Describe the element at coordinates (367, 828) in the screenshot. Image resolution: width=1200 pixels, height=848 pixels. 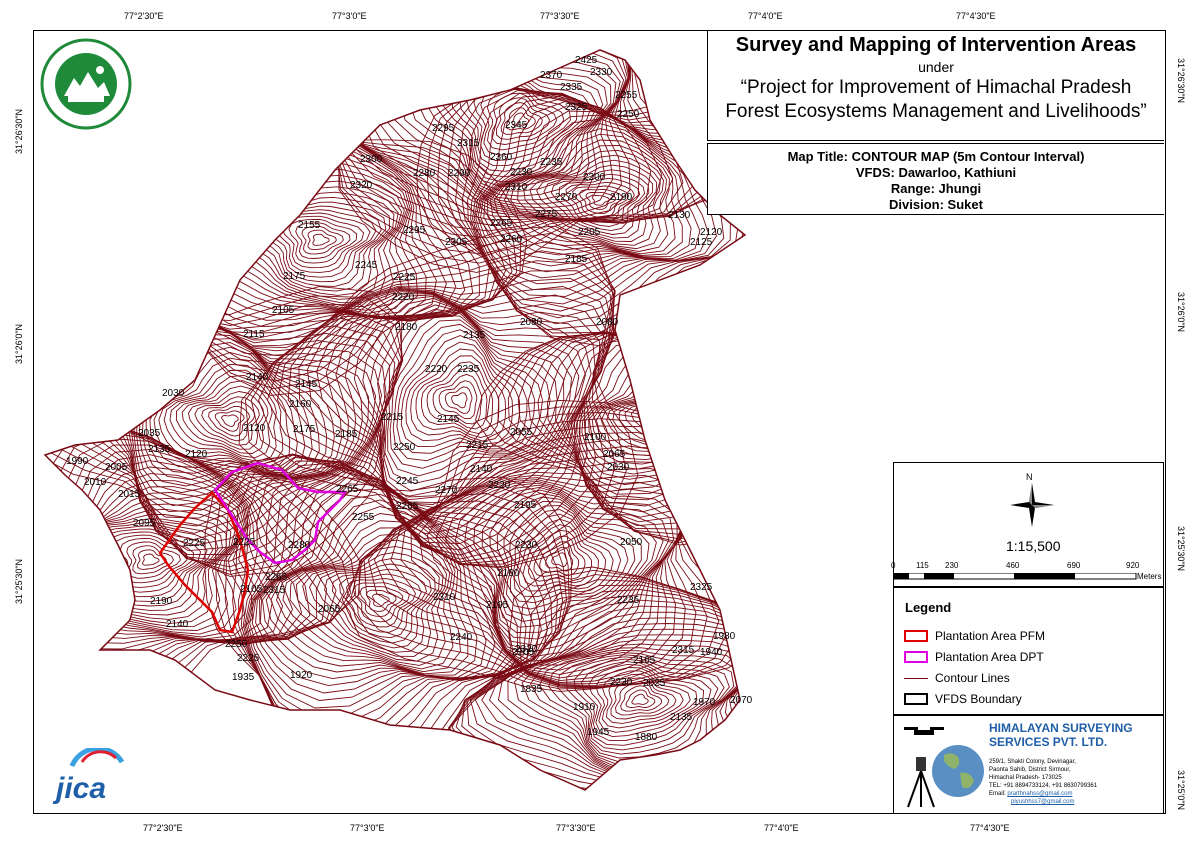
I see `coord-bottom-2: 77°3'0"E` at that location.